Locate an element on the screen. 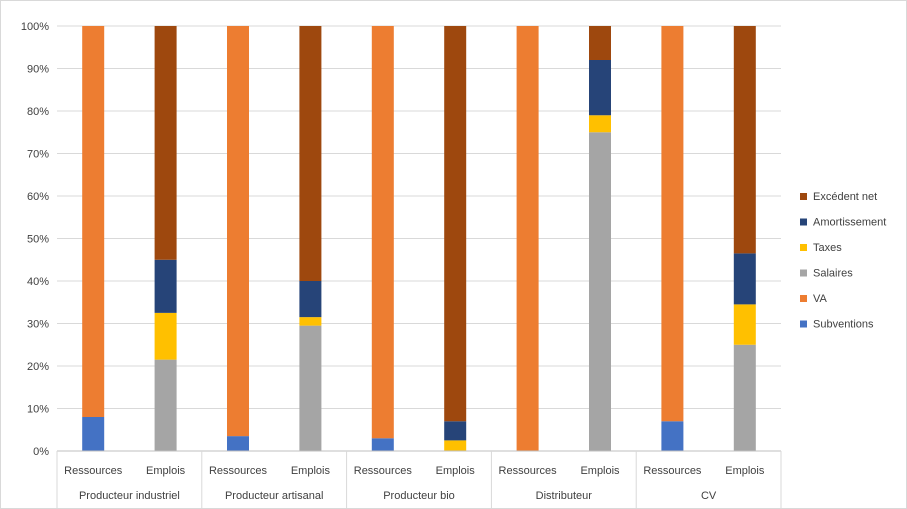 This screenshot has width=907, height=509. y-tick-label: 60% is located at coordinates (38, 197).